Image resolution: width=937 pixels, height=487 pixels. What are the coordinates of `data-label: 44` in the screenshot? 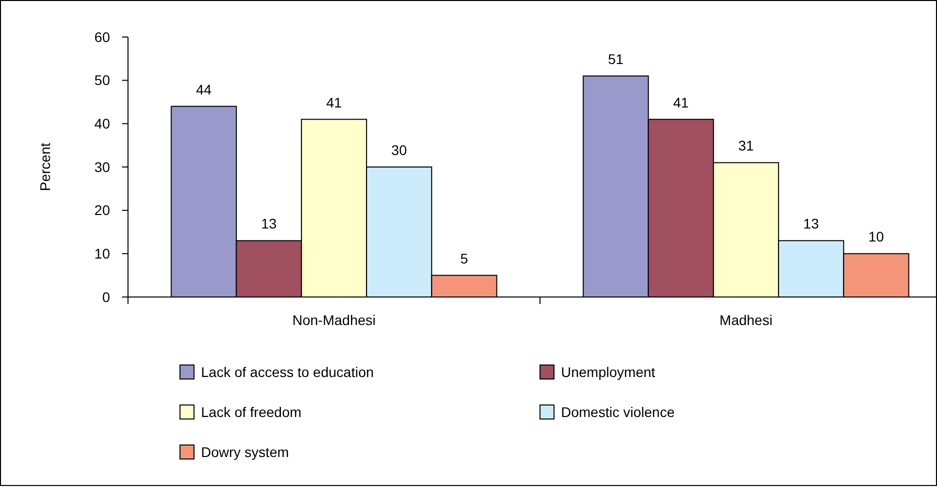 It's located at (204, 89).